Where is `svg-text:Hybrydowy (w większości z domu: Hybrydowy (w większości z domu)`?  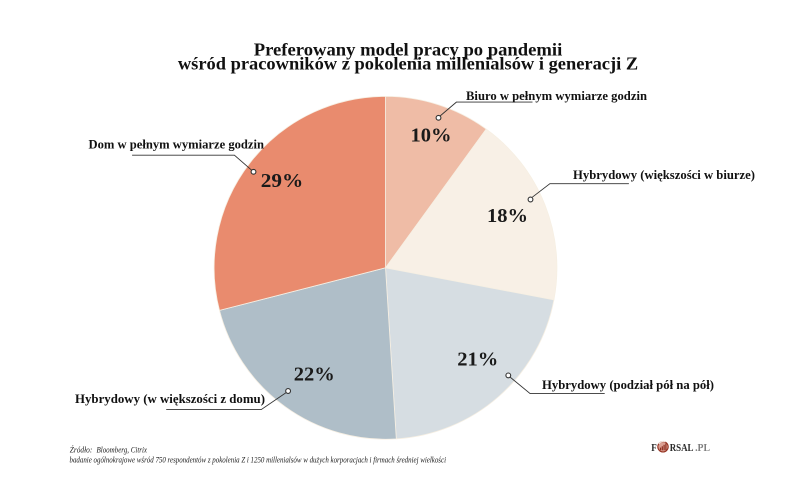
svg-text:Hybrydowy (w większości z domu: Hybrydowy (w większości z domu) is located at coordinates (170, 399).